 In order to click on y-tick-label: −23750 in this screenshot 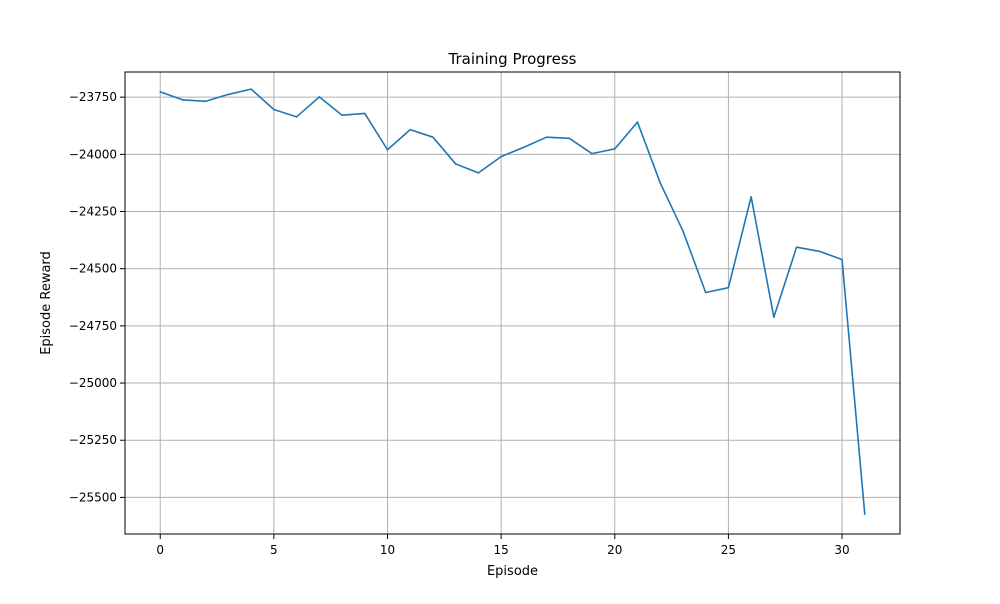, I will do `click(93, 97)`.